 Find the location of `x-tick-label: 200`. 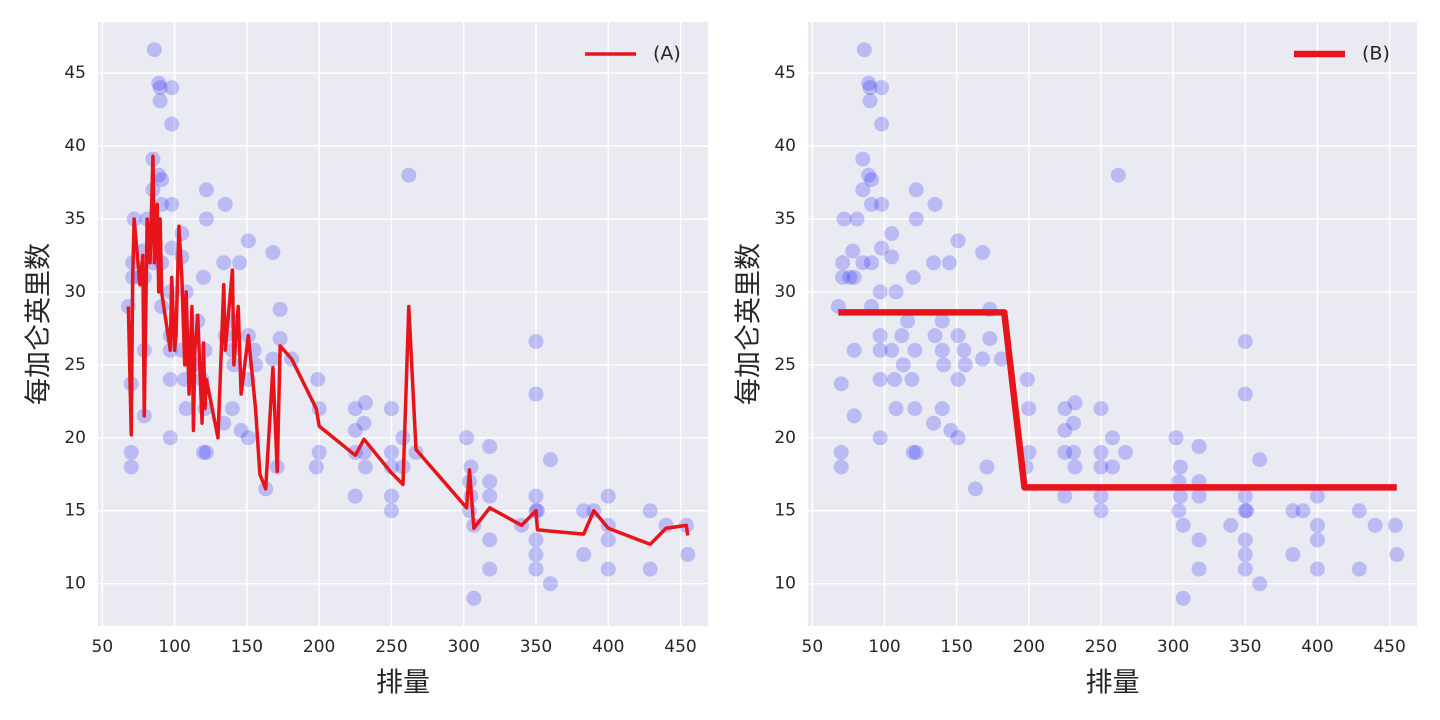

x-tick-label: 200 is located at coordinates (1029, 647).